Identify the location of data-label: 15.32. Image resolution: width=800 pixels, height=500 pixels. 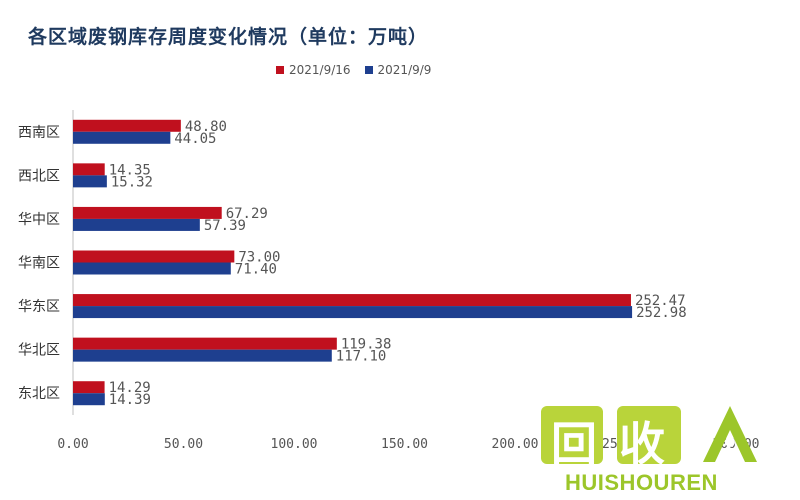
(132, 182).